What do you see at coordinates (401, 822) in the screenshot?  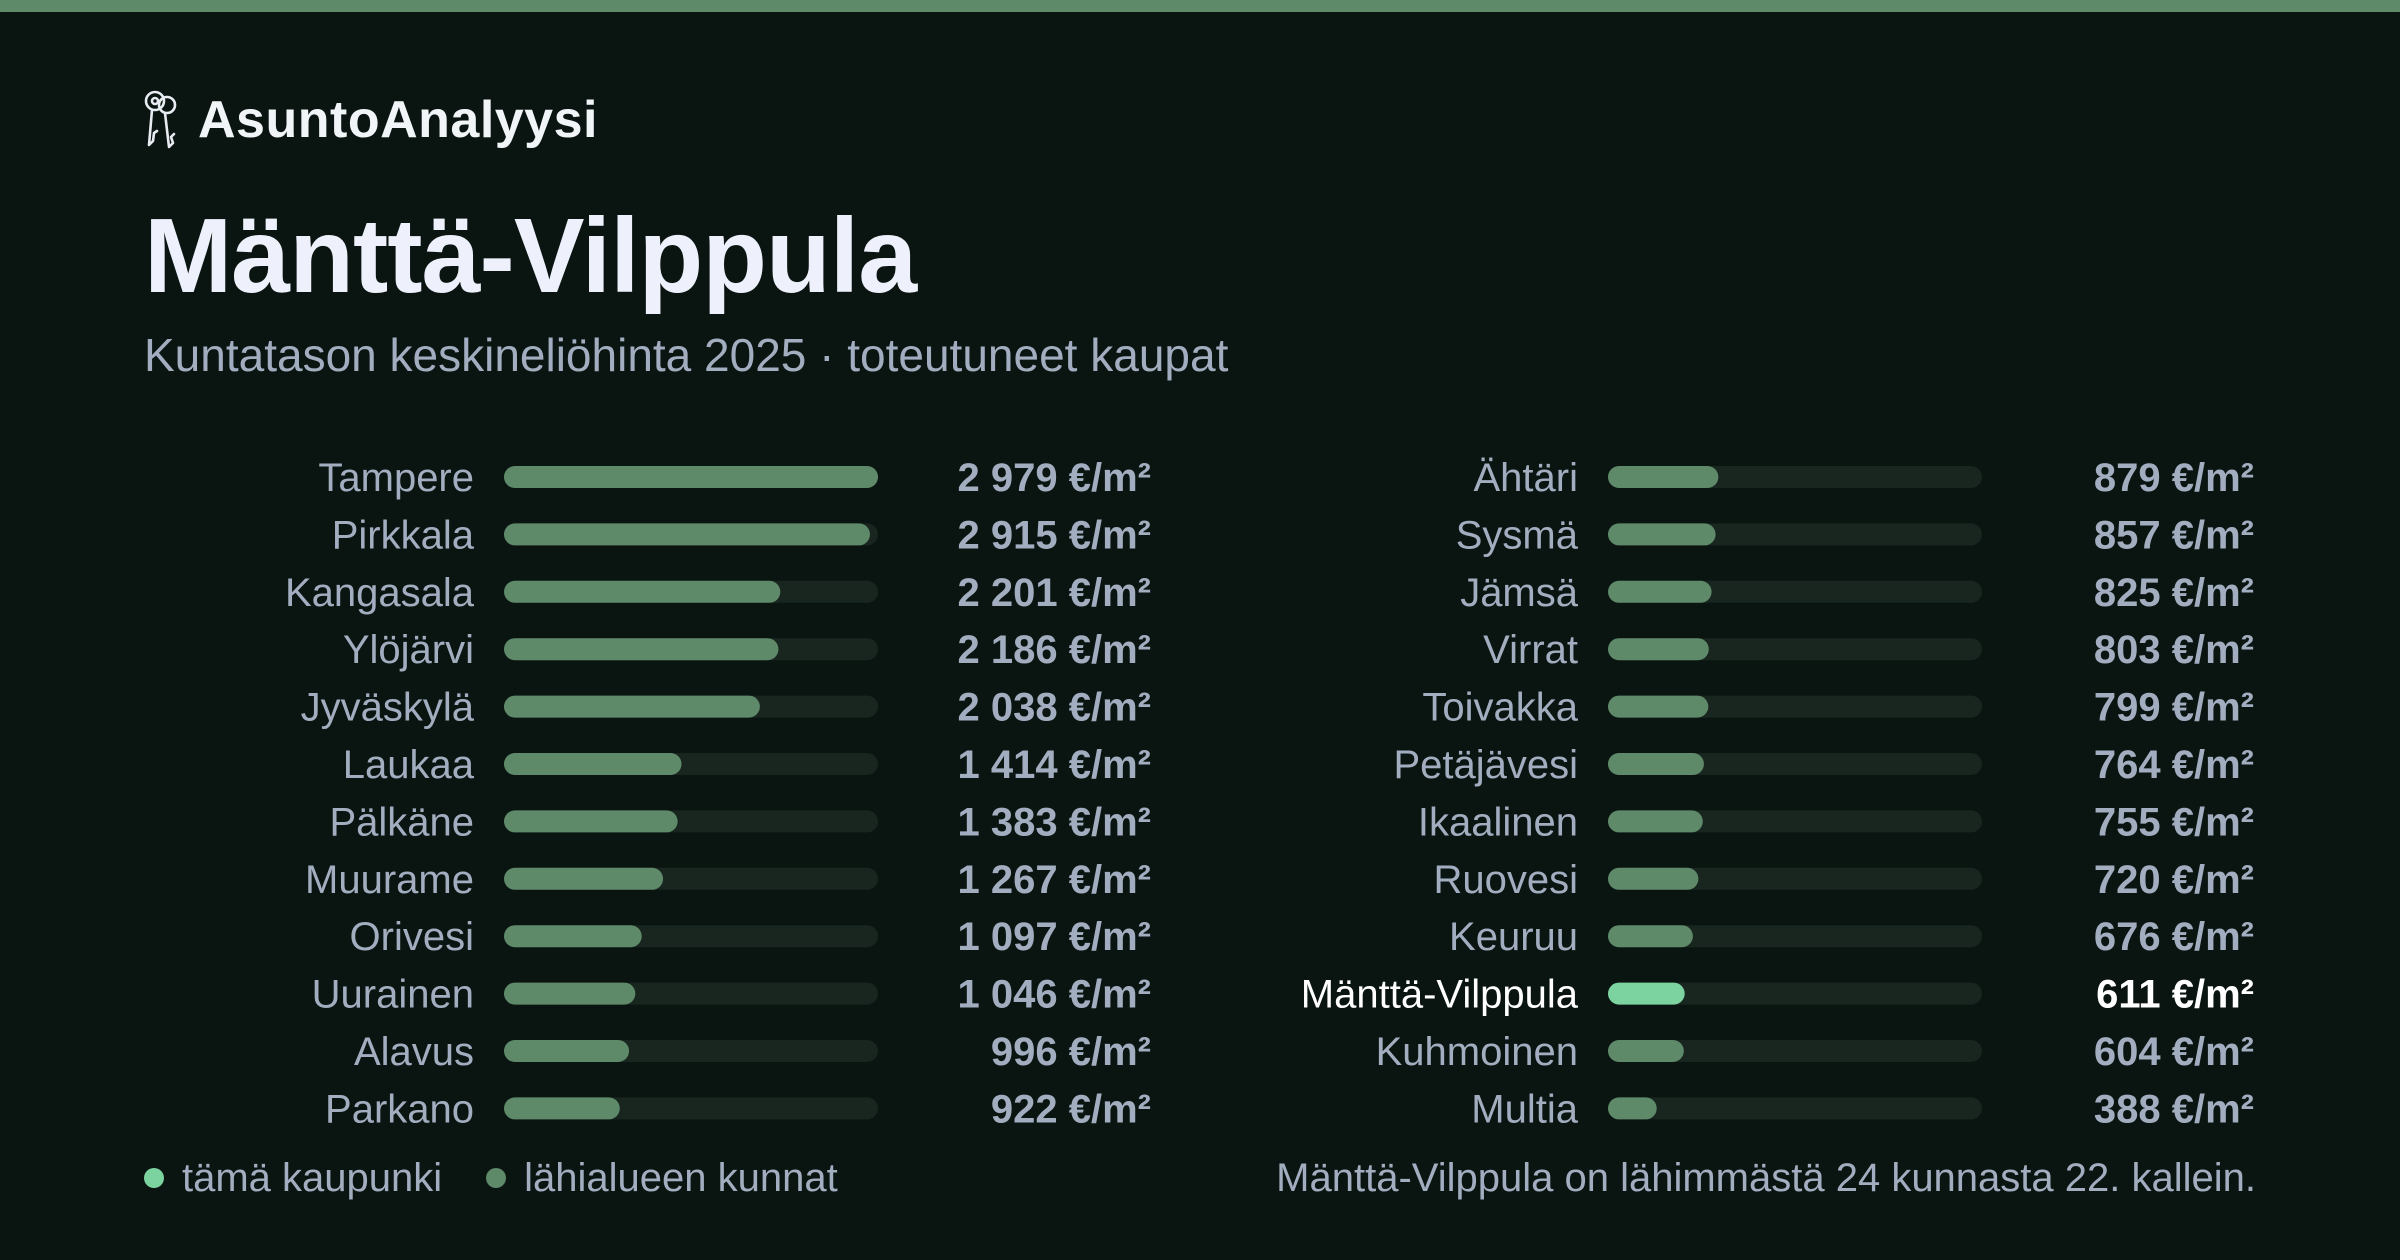 I see `municipality-label-palkane: Pälkäne` at bounding box center [401, 822].